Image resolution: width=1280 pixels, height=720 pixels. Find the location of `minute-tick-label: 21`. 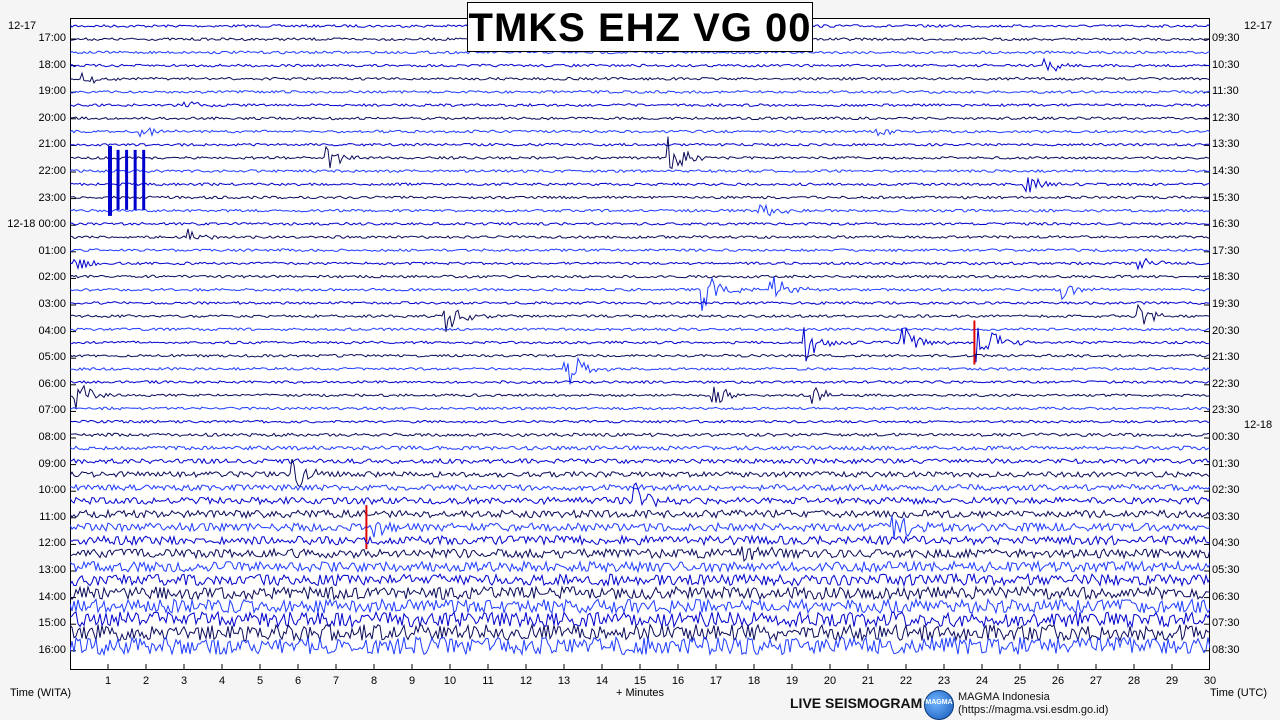

minute-tick-label: 21 is located at coordinates (868, 681).